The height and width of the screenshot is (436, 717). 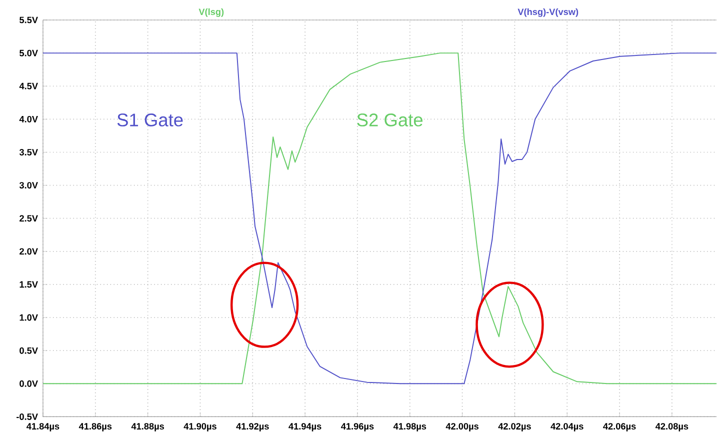 I want to click on y-tick-label: 3.0V, so click(x=28, y=185).